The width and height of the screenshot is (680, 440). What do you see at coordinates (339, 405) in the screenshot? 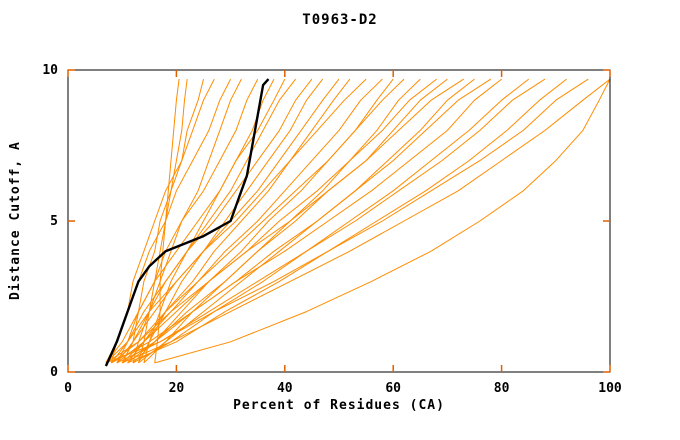
I see `x-axis-label: Percent of Residues (CA)` at bounding box center [339, 405].